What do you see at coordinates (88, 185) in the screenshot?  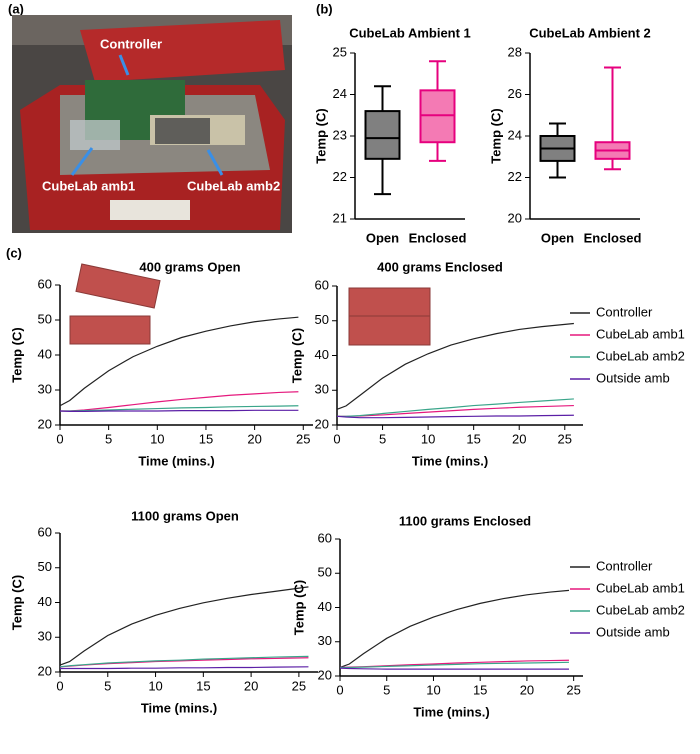 I see `photo-label: CubeLab amb1` at bounding box center [88, 185].